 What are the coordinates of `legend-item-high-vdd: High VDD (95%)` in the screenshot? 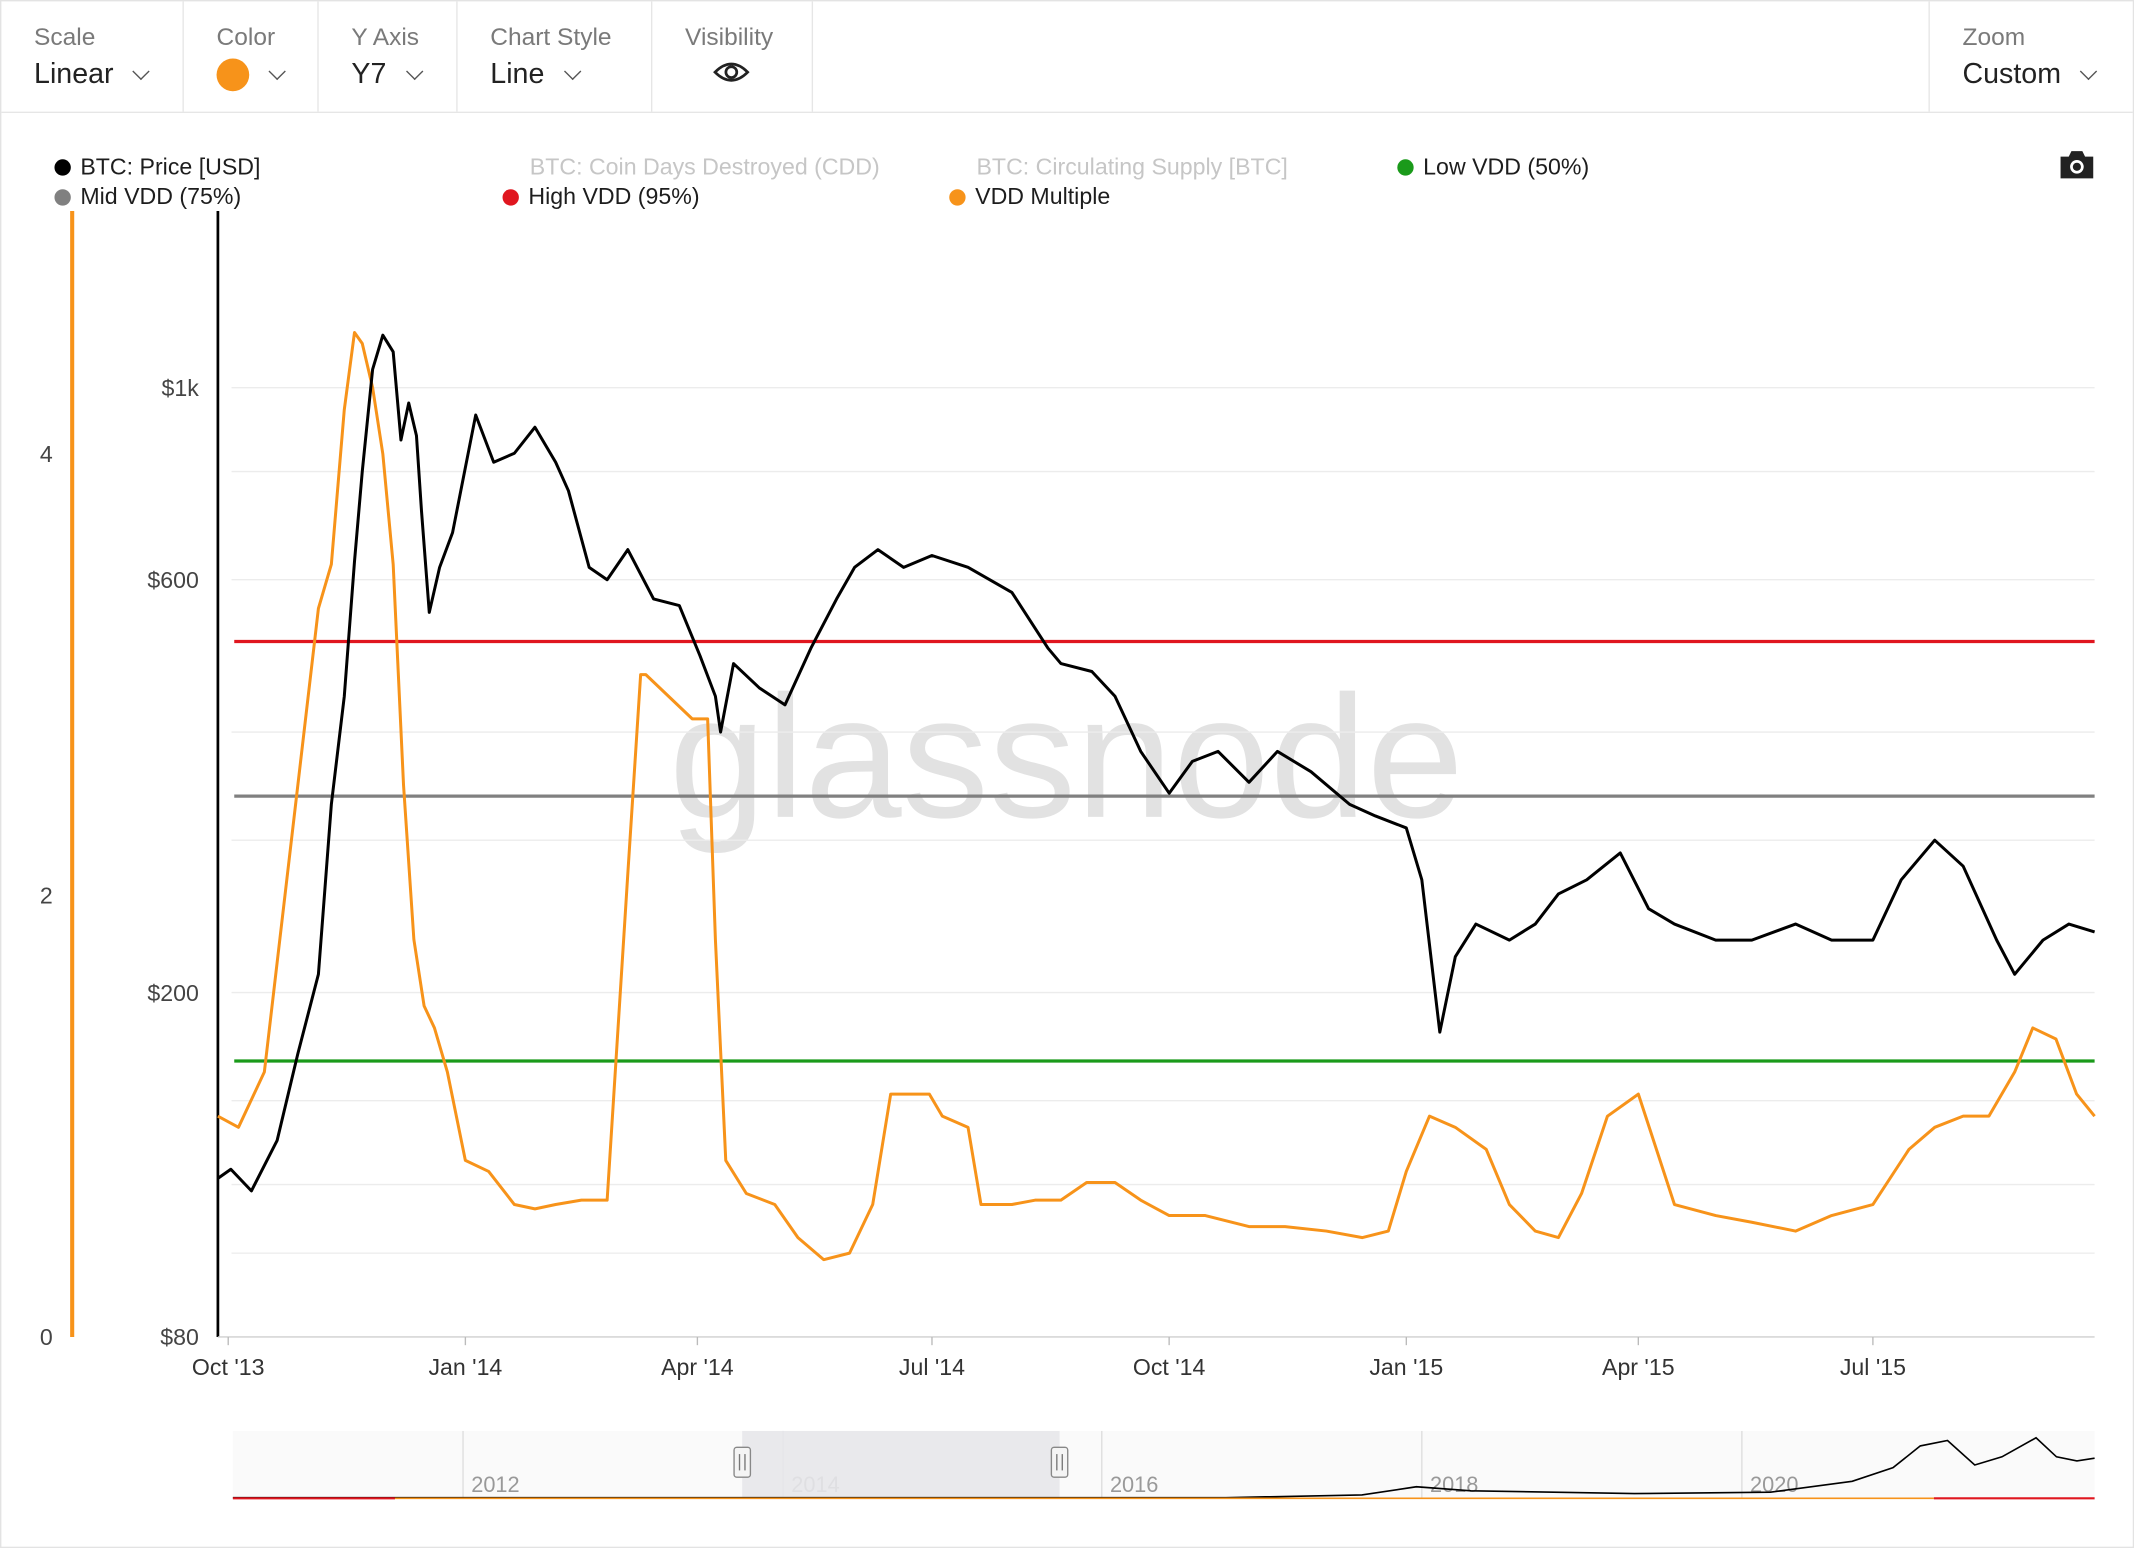 It's located at (601, 197).